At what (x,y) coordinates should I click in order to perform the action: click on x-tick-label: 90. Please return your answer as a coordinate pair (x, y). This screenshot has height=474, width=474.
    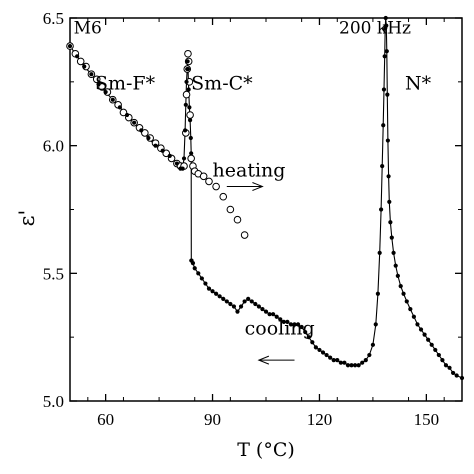
    Looking at the image, I should click on (212, 419).